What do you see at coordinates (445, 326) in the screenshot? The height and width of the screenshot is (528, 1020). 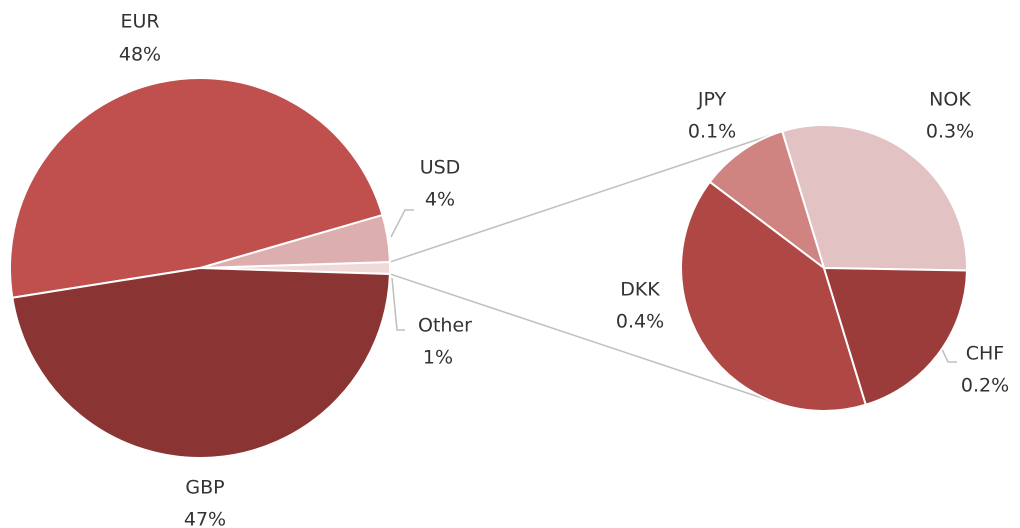 I see `slice-label: Other` at bounding box center [445, 326].